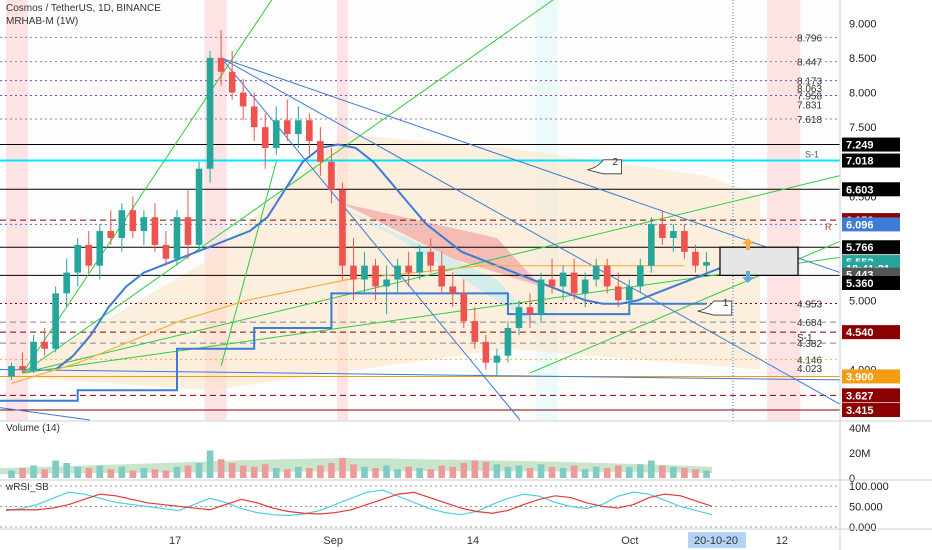 The height and width of the screenshot is (550, 932). Describe the element at coordinates (809, 105) in the screenshot. I see `level-label-5: 7.831` at that location.